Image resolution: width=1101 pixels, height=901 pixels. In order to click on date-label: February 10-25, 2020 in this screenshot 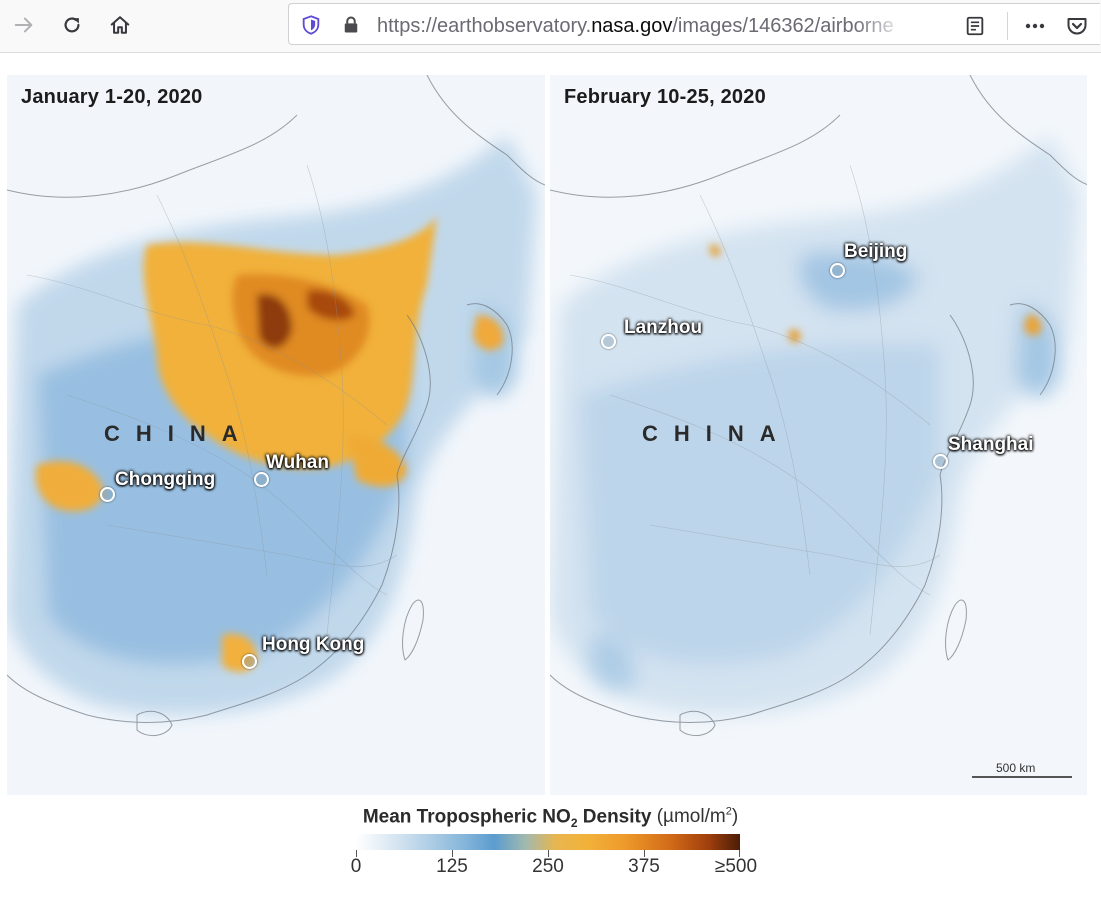, I will do `click(665, 97)`.